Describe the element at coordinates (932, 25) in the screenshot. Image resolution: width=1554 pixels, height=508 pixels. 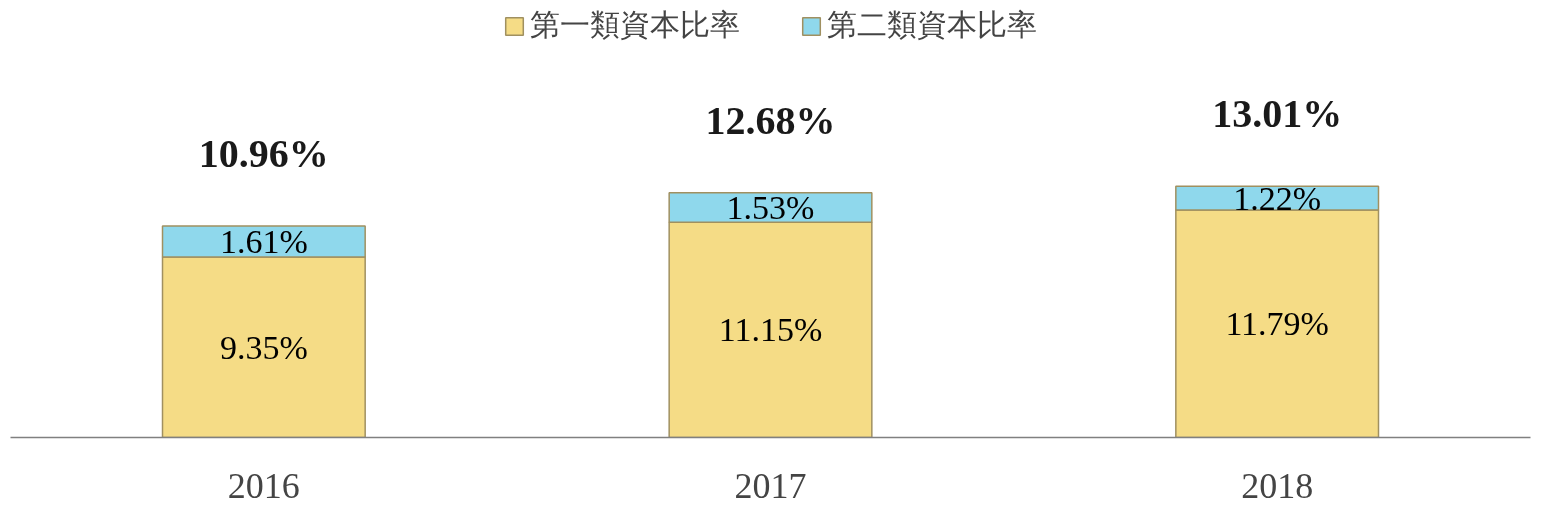
I see `legend-label: 第二類資本比率` at that location.